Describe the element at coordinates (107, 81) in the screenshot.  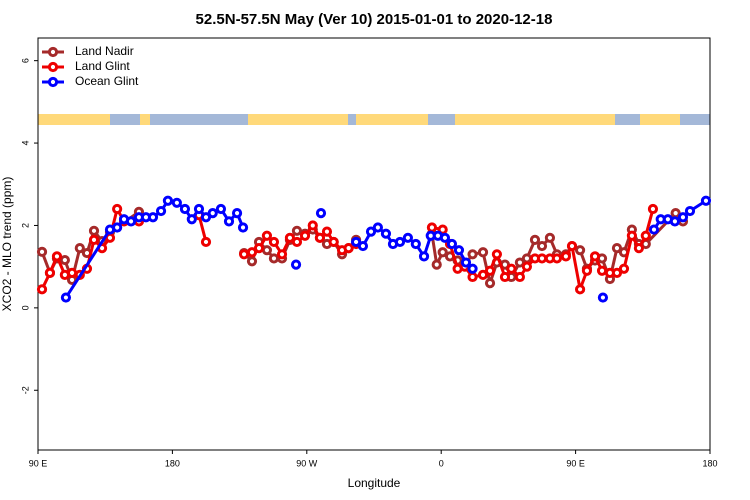
I see `legend-label: Ocean Glint` at that location.